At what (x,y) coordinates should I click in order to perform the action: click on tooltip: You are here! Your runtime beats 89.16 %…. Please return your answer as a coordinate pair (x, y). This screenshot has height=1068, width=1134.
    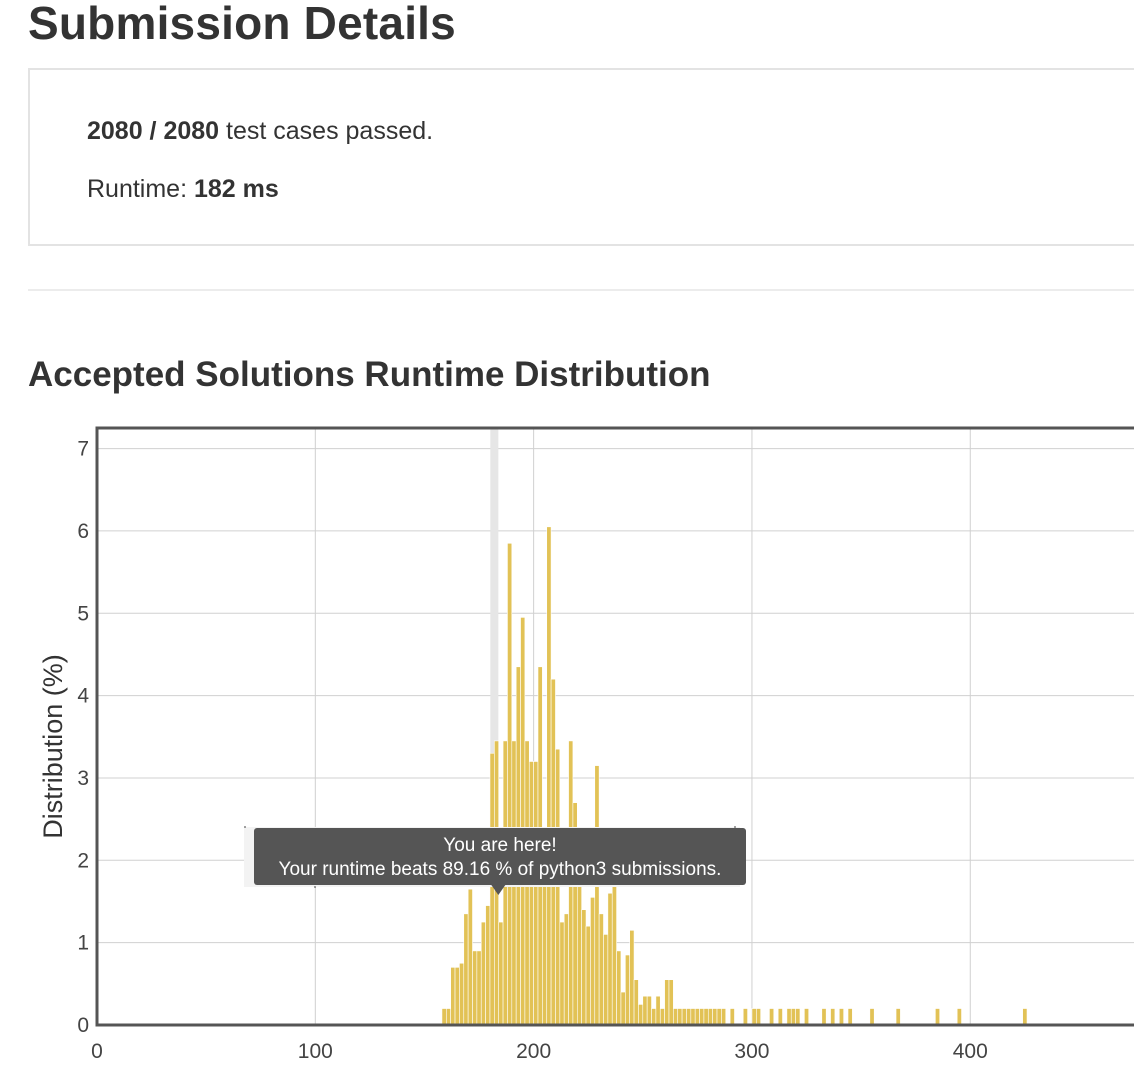
    Looking at the image, I should click on (494, 860).